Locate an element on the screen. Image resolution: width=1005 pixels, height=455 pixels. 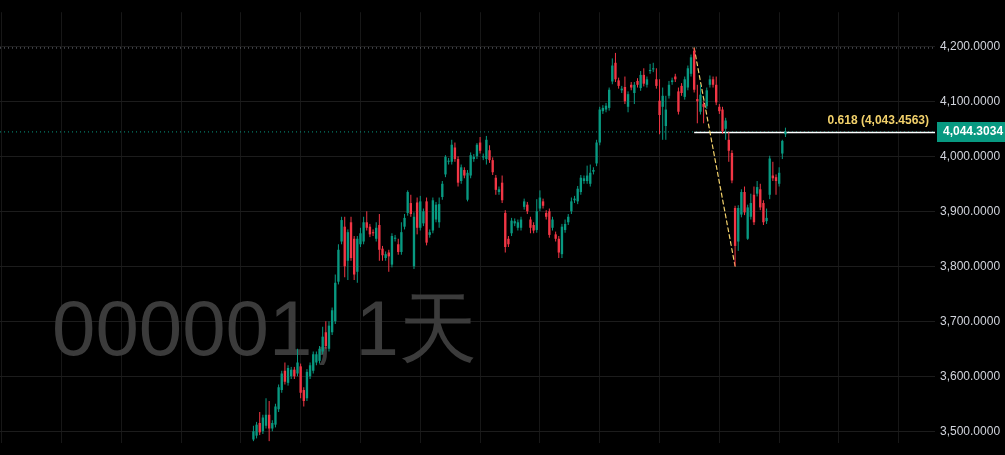
annotation: 000001, 1天 is located at coordinates (265, 328).